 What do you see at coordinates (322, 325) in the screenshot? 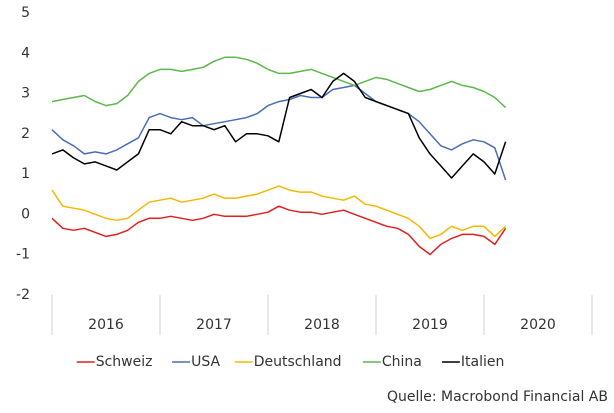
I see `x-tick-label: 2018` at bounding box center [322, 325].